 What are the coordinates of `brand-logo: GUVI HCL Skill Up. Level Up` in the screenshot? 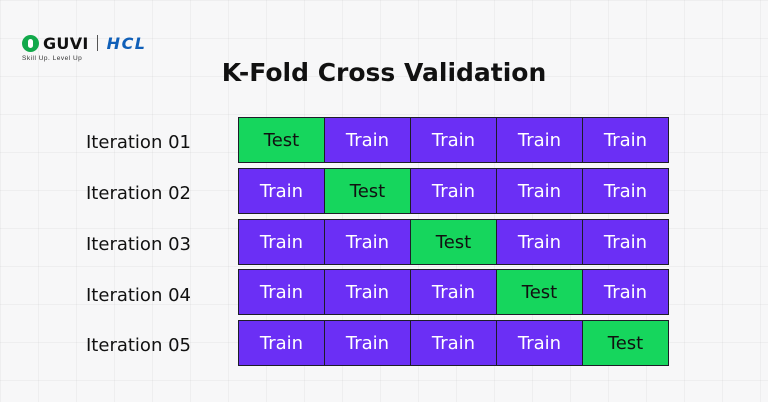 It's located at (84, 50).